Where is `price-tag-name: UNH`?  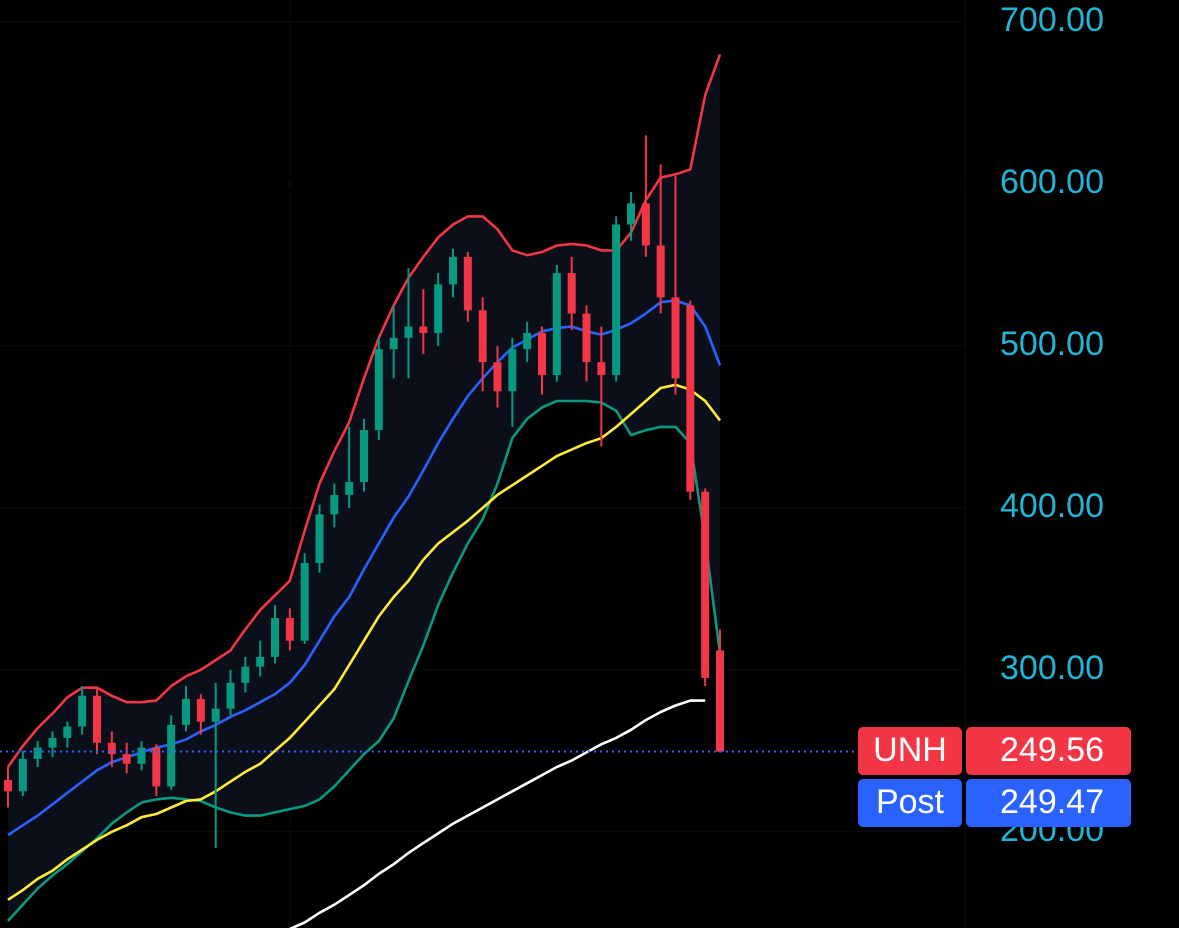
price-tag-name: UNH is located at coordinates (910, 750).